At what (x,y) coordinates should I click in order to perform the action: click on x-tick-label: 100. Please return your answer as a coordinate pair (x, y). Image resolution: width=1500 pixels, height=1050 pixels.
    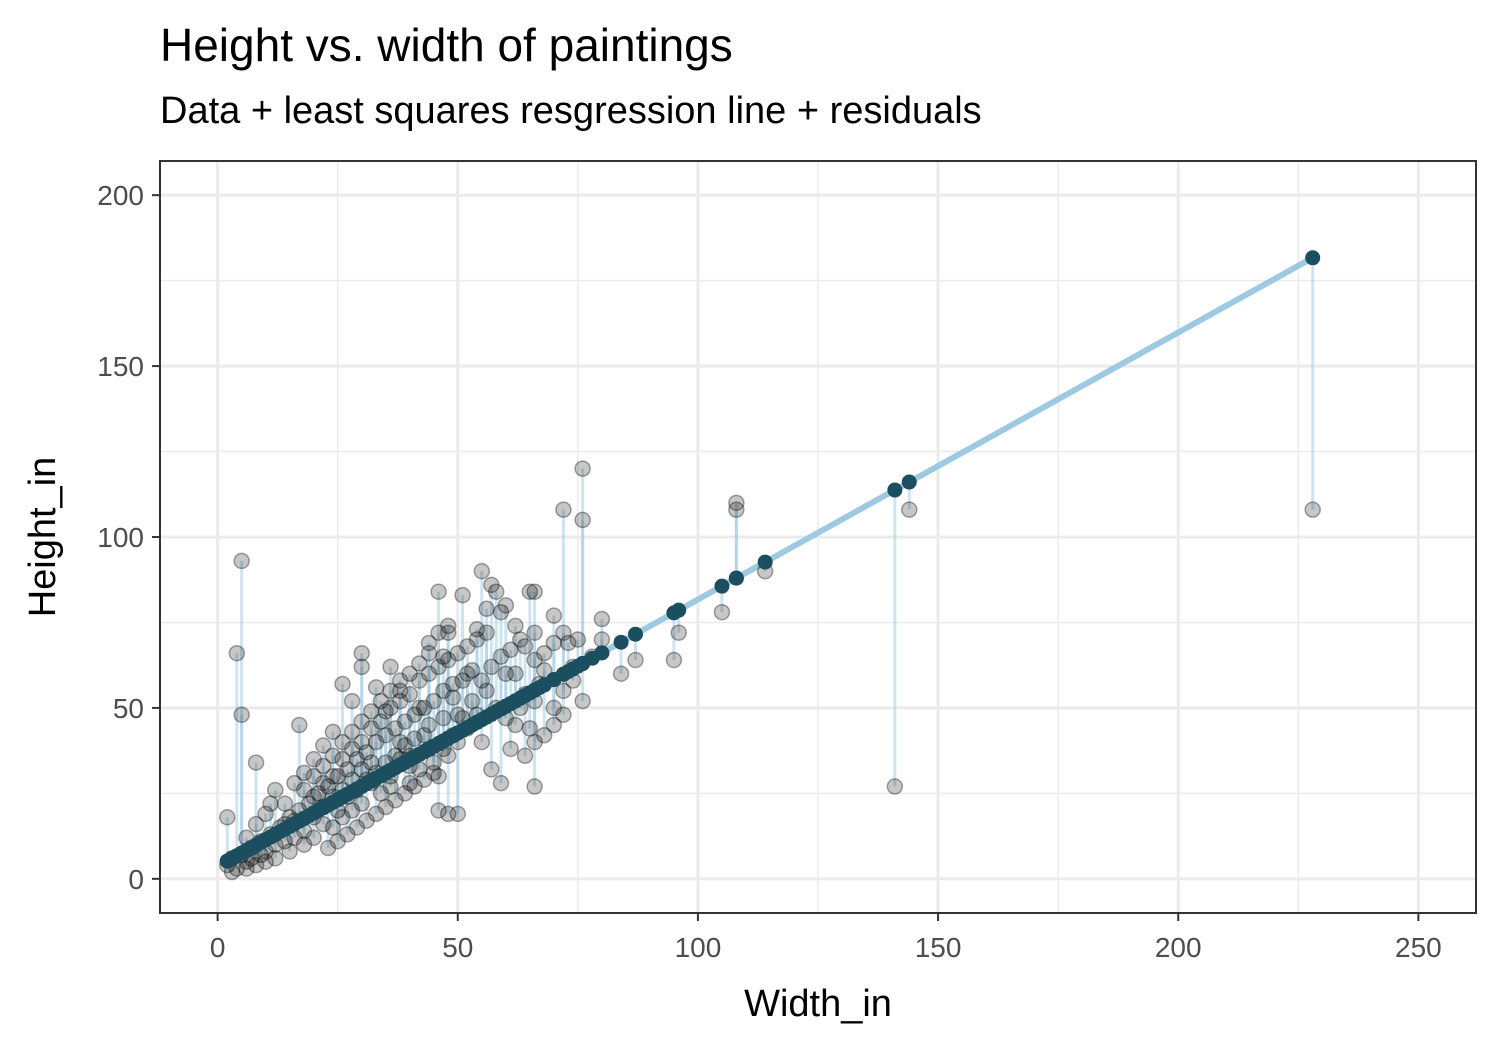
    Looking at the image, I should click on (698, 947).